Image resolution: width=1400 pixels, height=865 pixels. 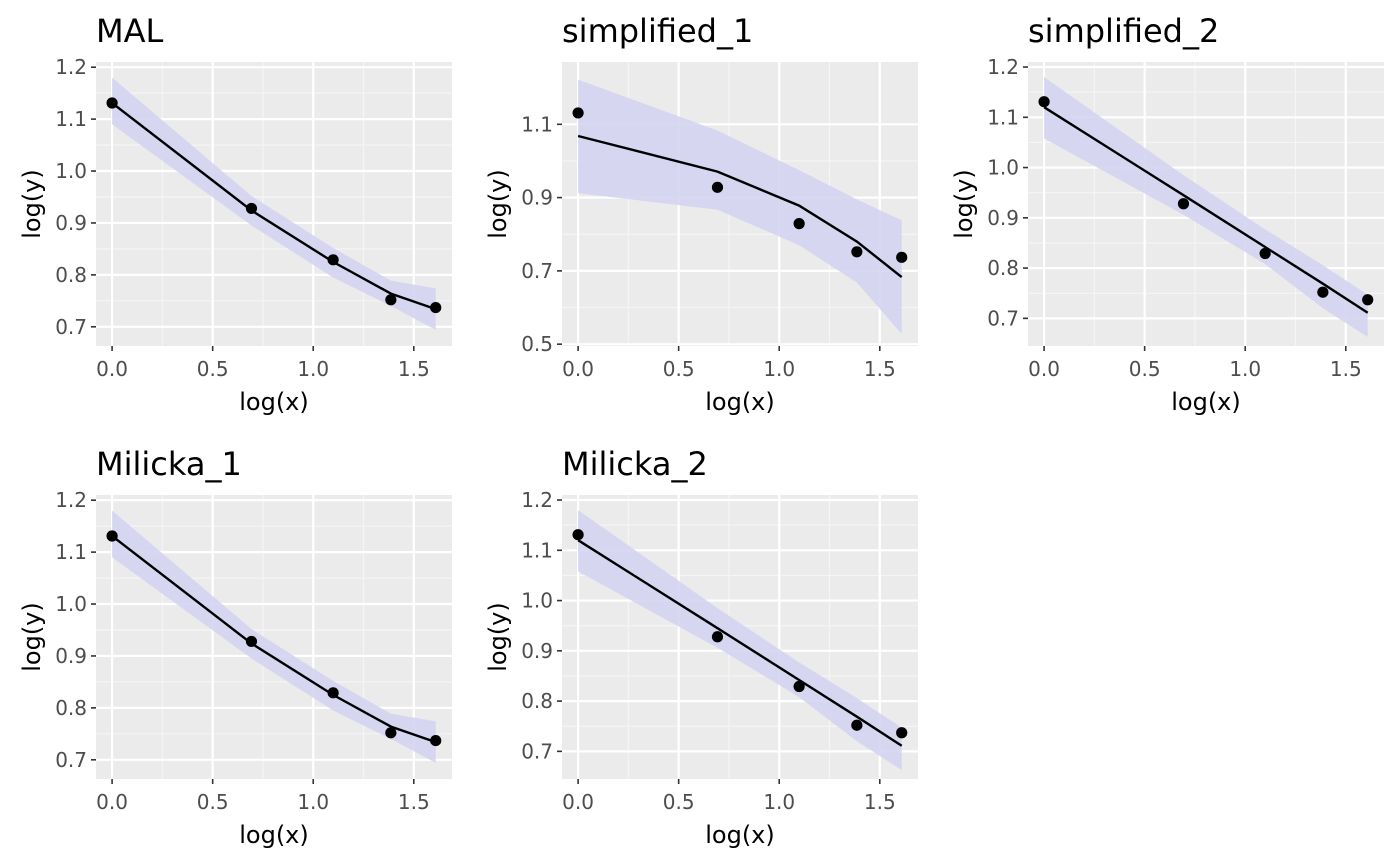 I want to click on major-gridlines, so click(x=1206, y=204).